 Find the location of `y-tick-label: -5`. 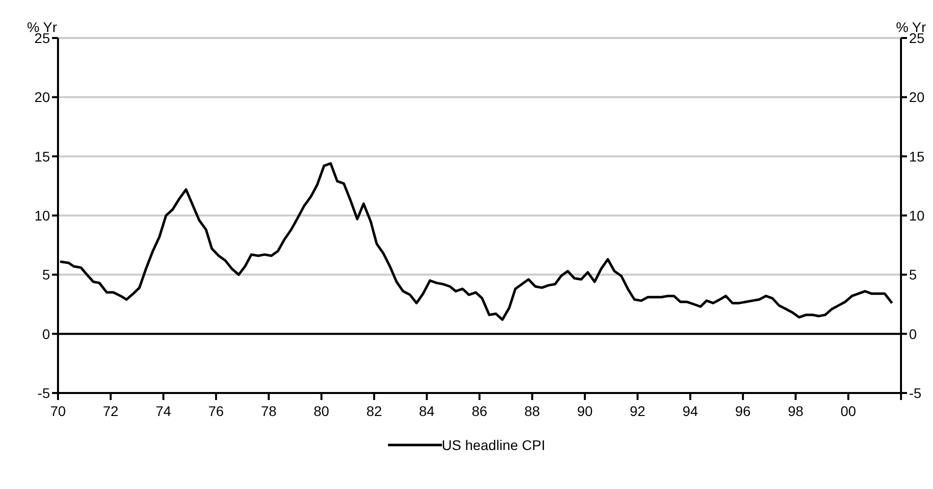

y-tick-label: -5 is located at coordinates (44, 392).